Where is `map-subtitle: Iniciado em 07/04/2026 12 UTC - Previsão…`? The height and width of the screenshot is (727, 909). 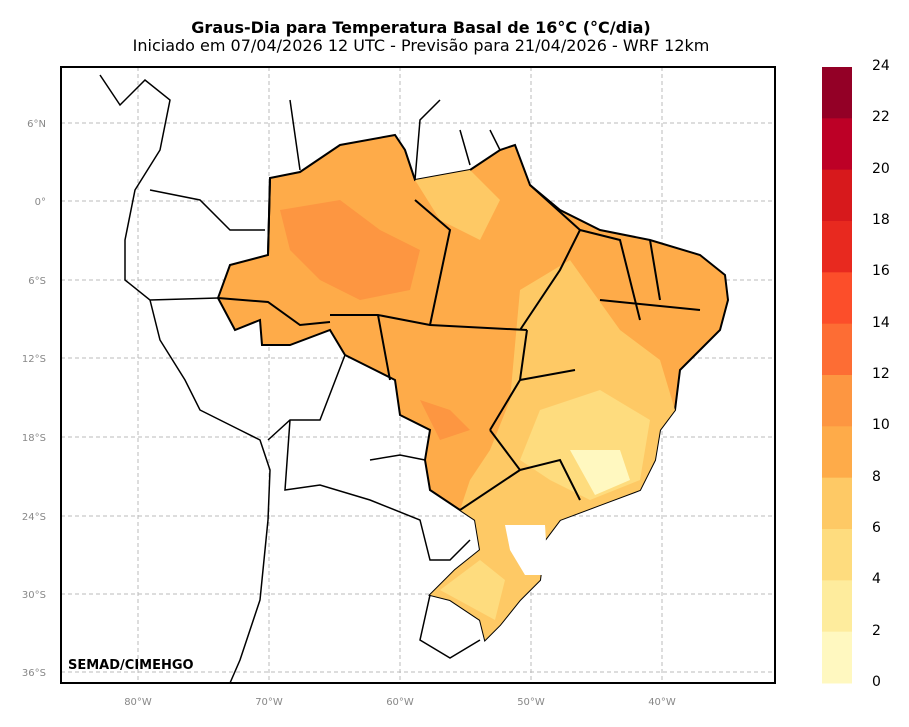
map-subtitle: Iniciado em 07/04/2026 12 UTC - Previsão… is located at coordinates (421, 45).